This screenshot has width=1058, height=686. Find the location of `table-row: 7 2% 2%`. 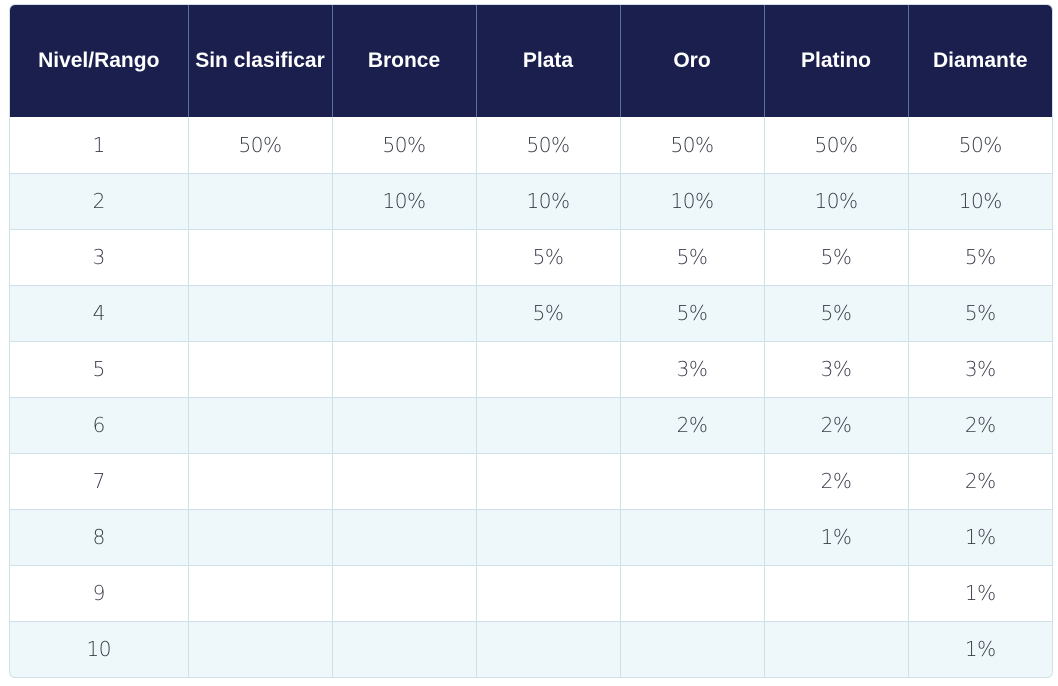

table-row: 7 2% 2% is located at coordinates (531, 480).